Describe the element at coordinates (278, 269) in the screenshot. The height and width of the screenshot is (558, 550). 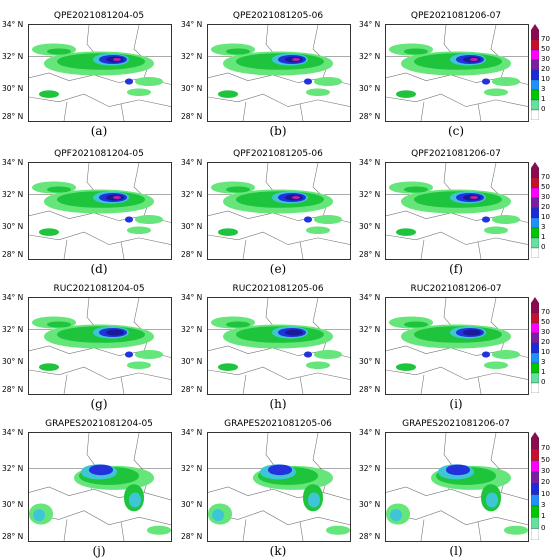
I see `panel-caption: (e)` at that location.